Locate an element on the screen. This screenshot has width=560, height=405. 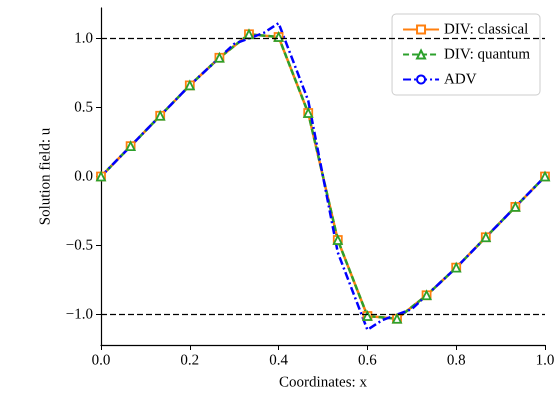
y-tick-label: 1.0 is located at coordinates (83, 38).